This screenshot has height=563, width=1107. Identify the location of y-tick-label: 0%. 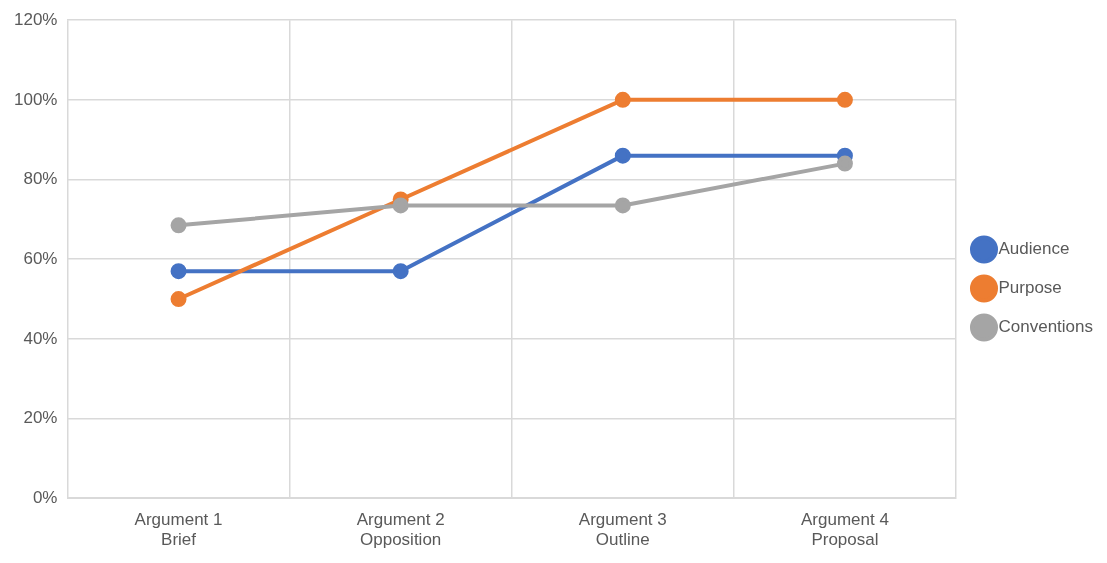
(45, 497).